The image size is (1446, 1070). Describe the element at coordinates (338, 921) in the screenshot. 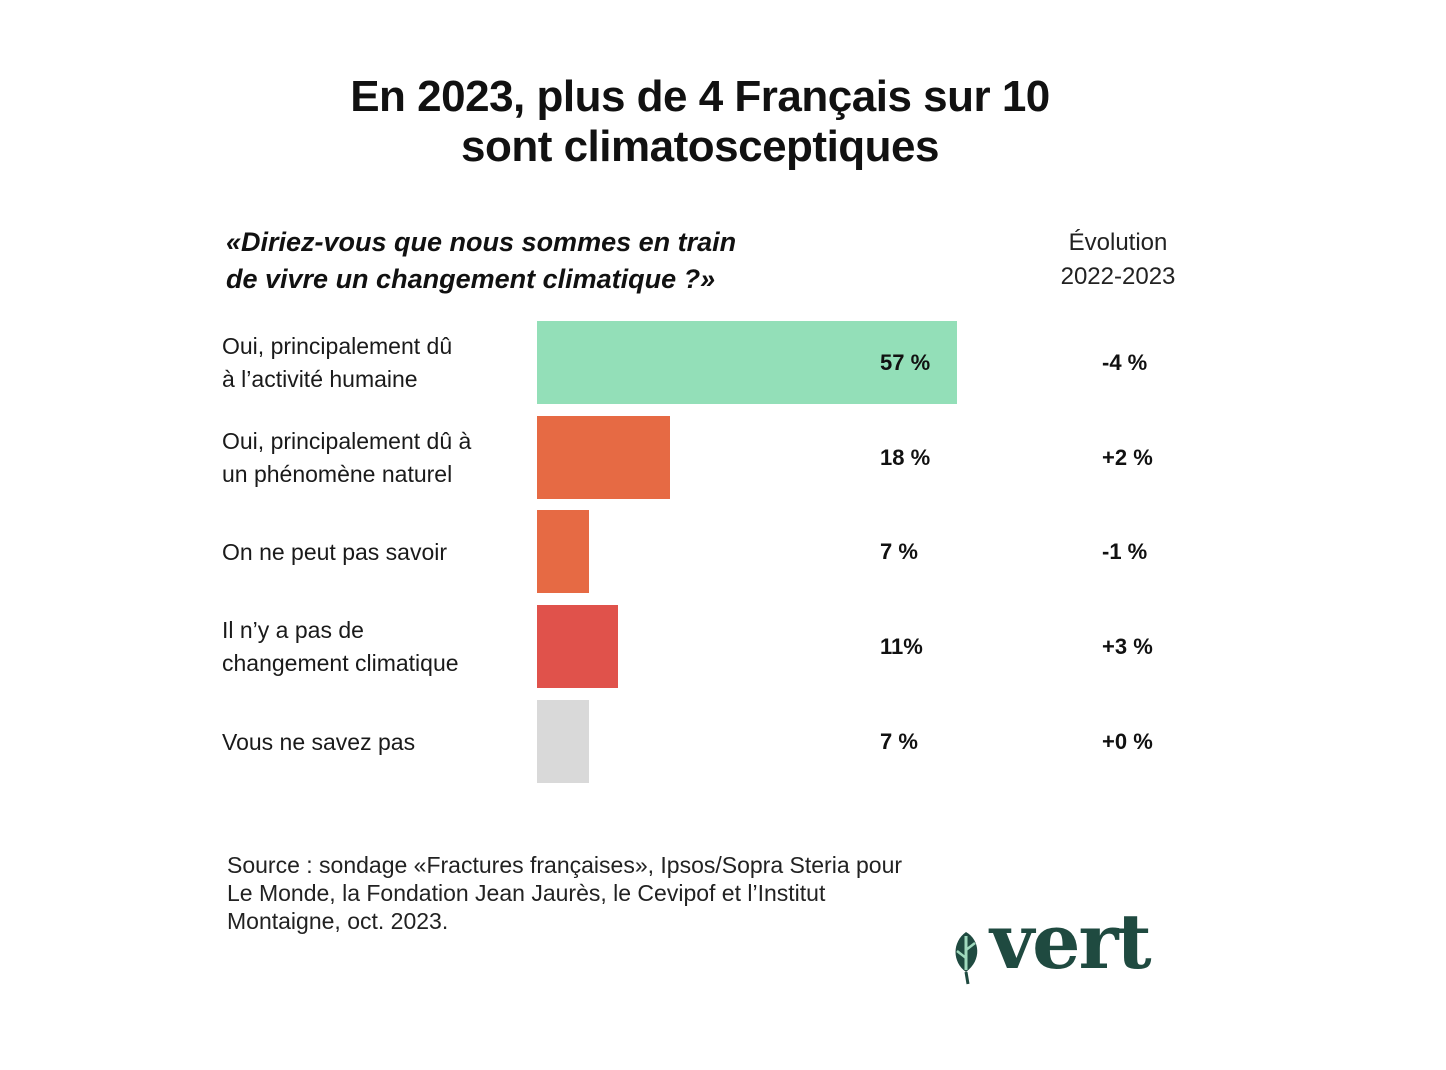

I see `source-note-line-3: Montaigne, oct. 2023.` at that location.